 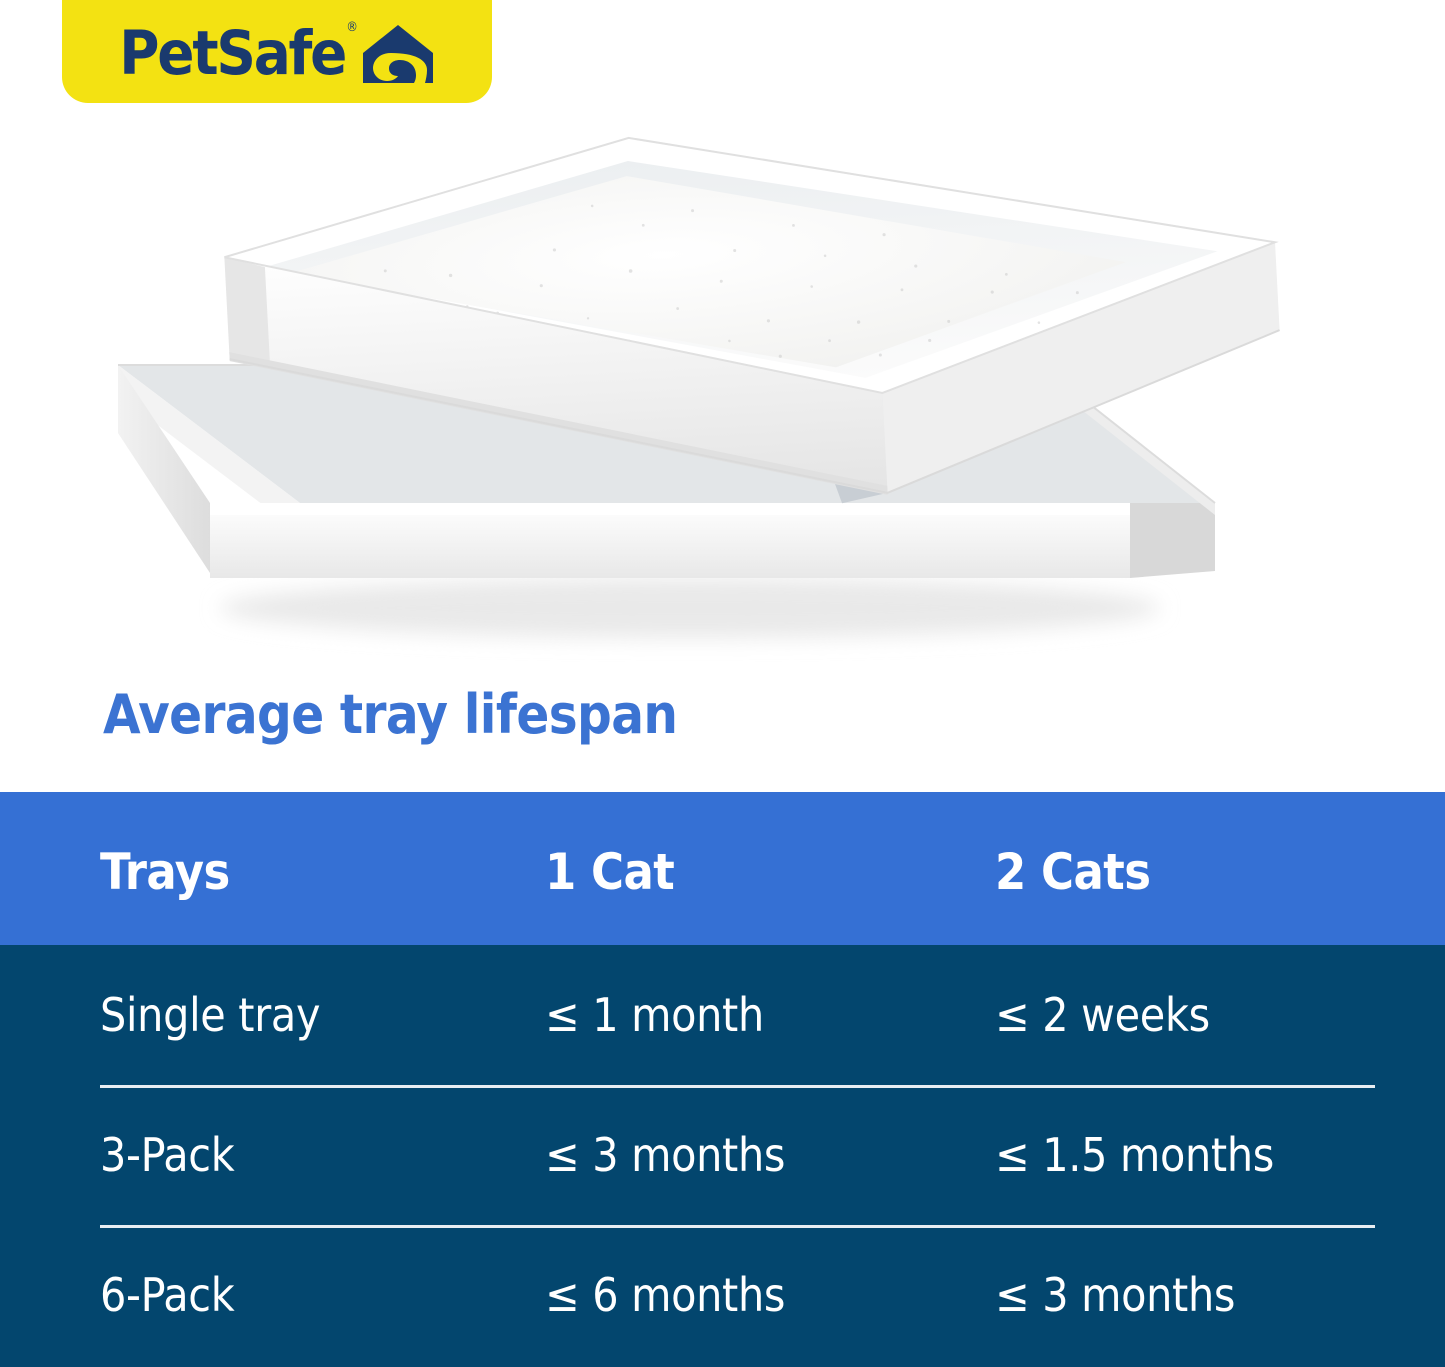 I want to click on table-row: Single tray ≤ 1 month ≤ 2 weeks, so click(x=722, y=1015).